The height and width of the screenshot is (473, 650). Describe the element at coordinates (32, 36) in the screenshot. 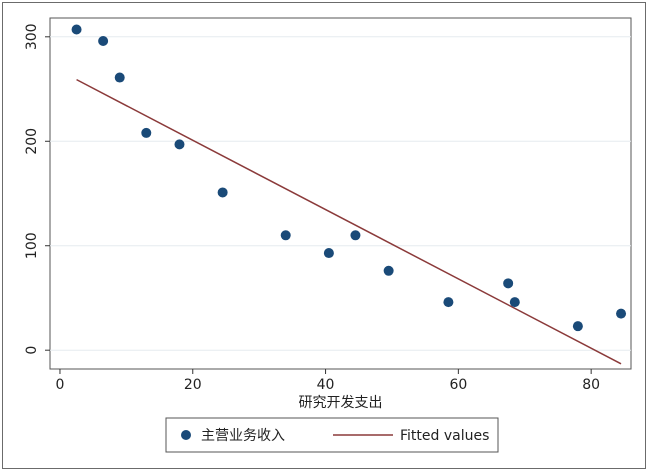

I see `y-tick-label: 300` at that location.